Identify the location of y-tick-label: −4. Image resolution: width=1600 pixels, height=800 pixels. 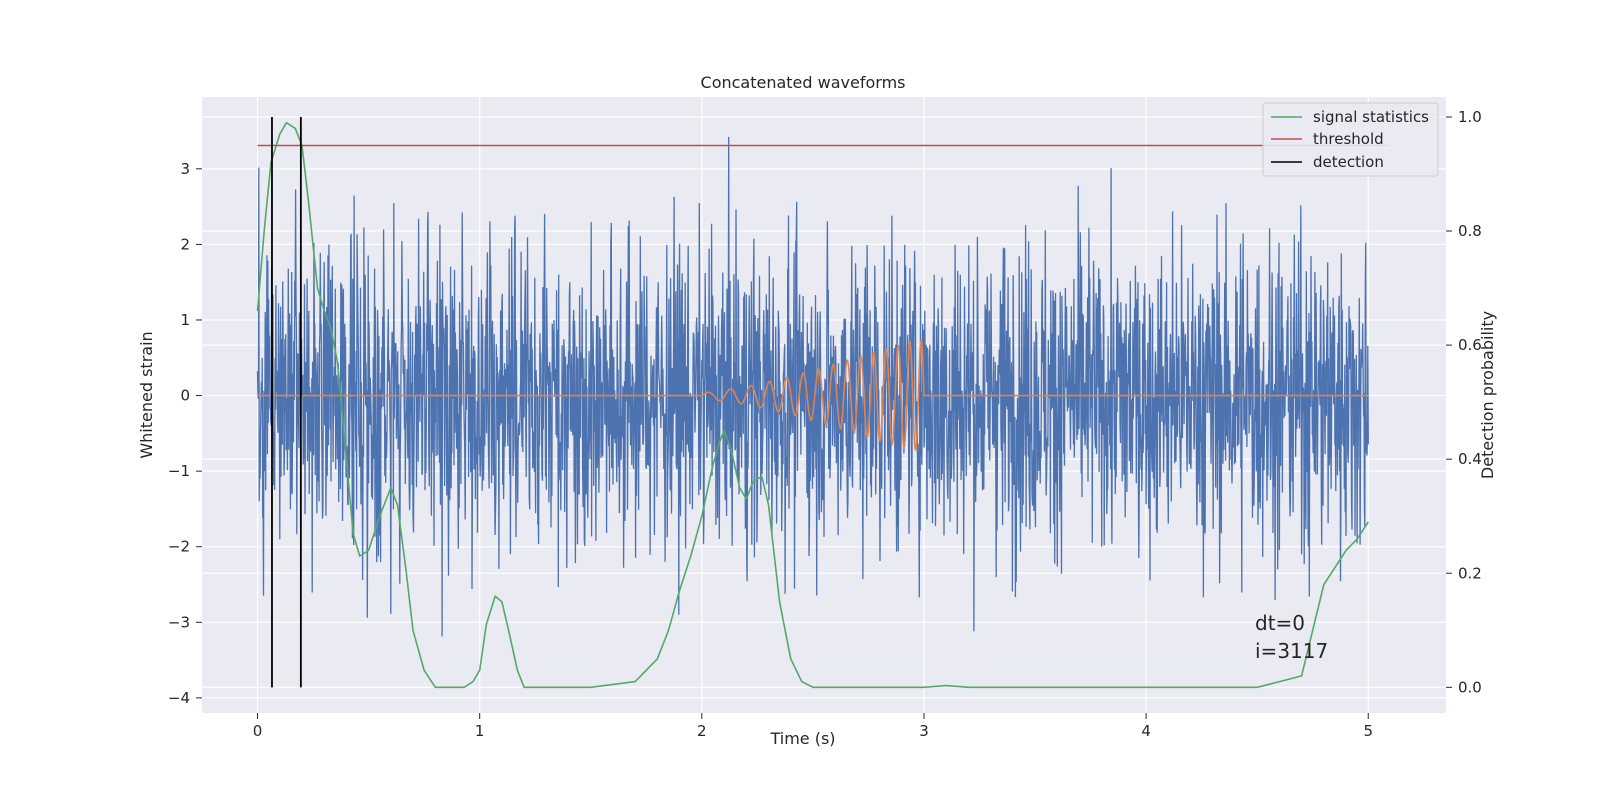
(179, 698).